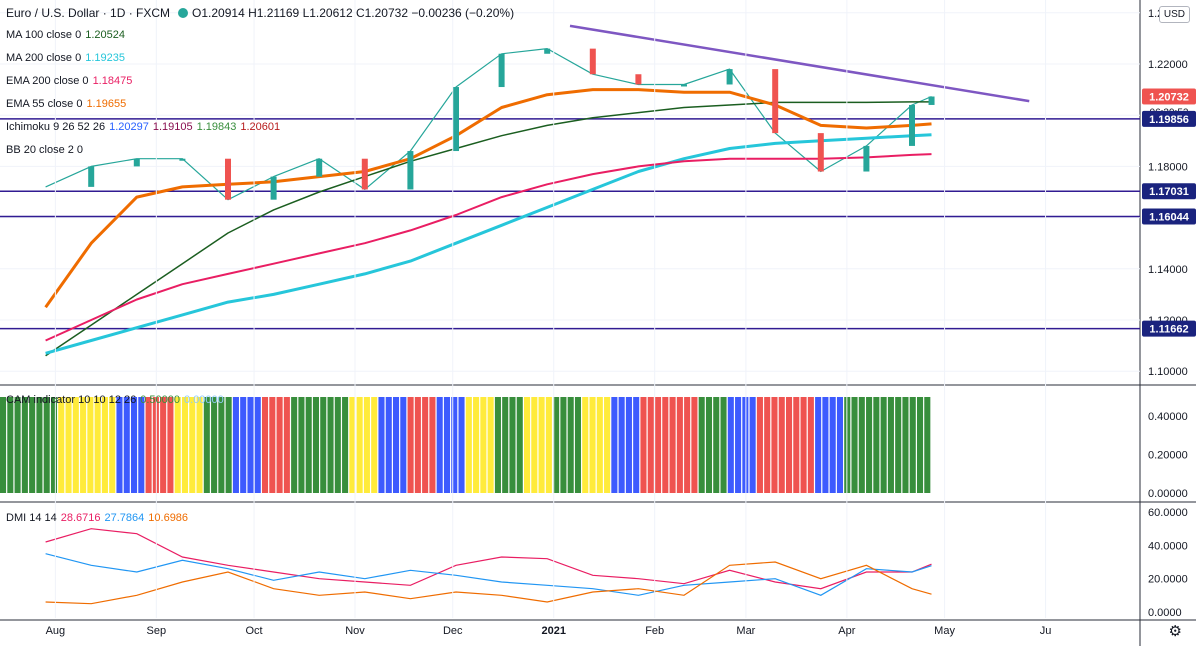 This screenshot has height=646, width=1196. I want to click on indicator-legend-2: EMA 200 close 0 1.18475, so click(71, 81).